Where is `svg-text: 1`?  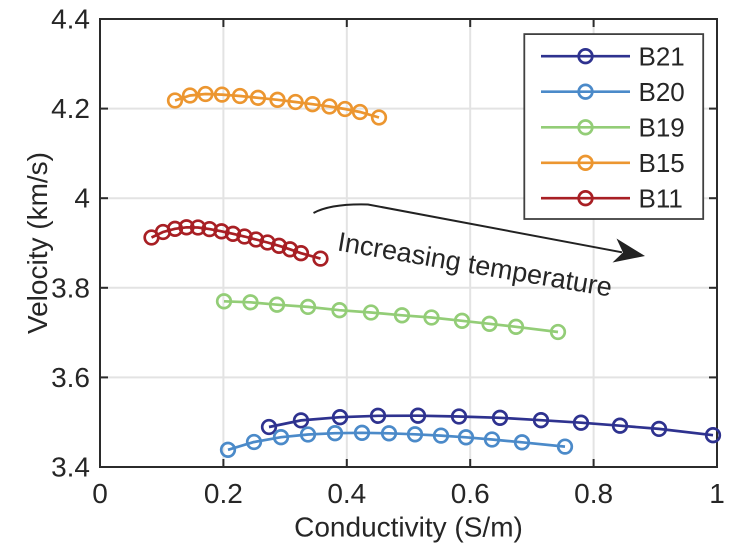
svg-text: 1 is located at coordinates (717, 493).